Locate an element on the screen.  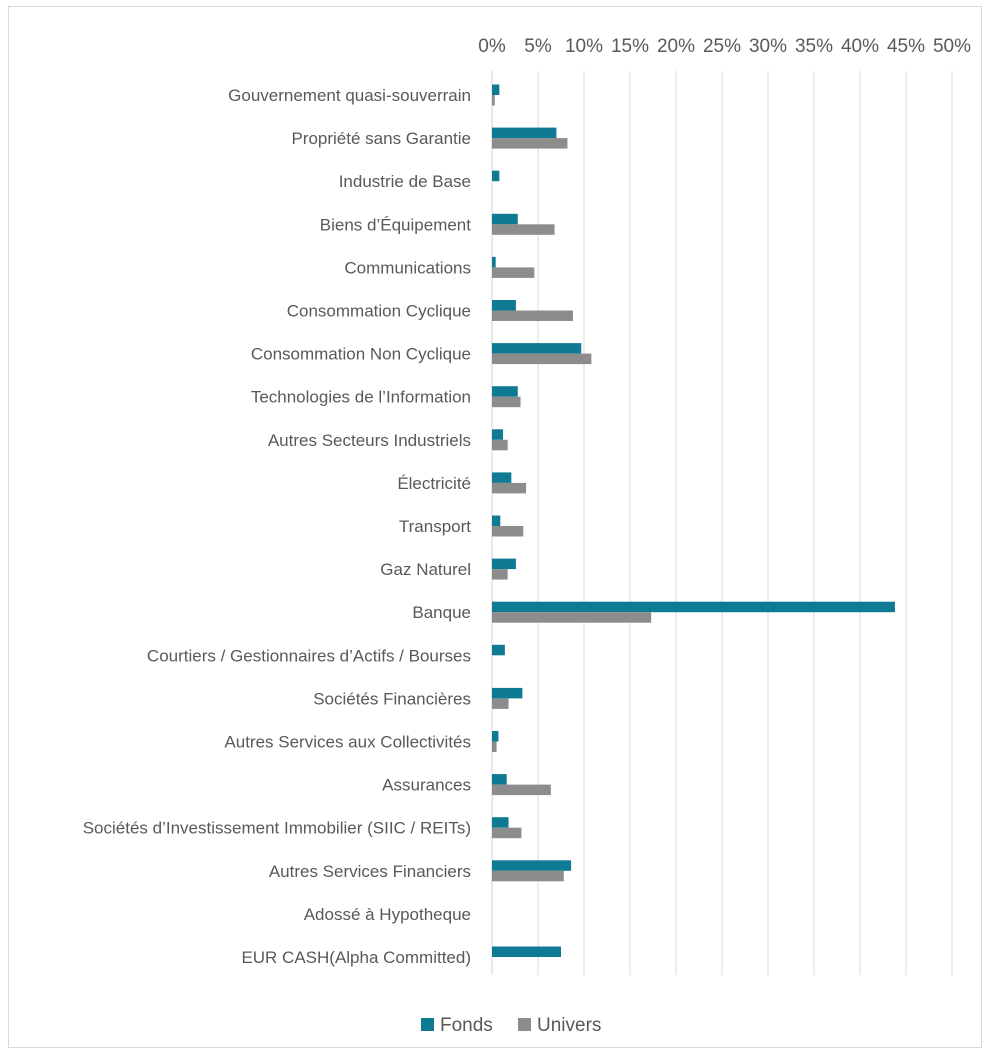
legend-label-fonds: Fonds is located at coordinates (466, 1025).